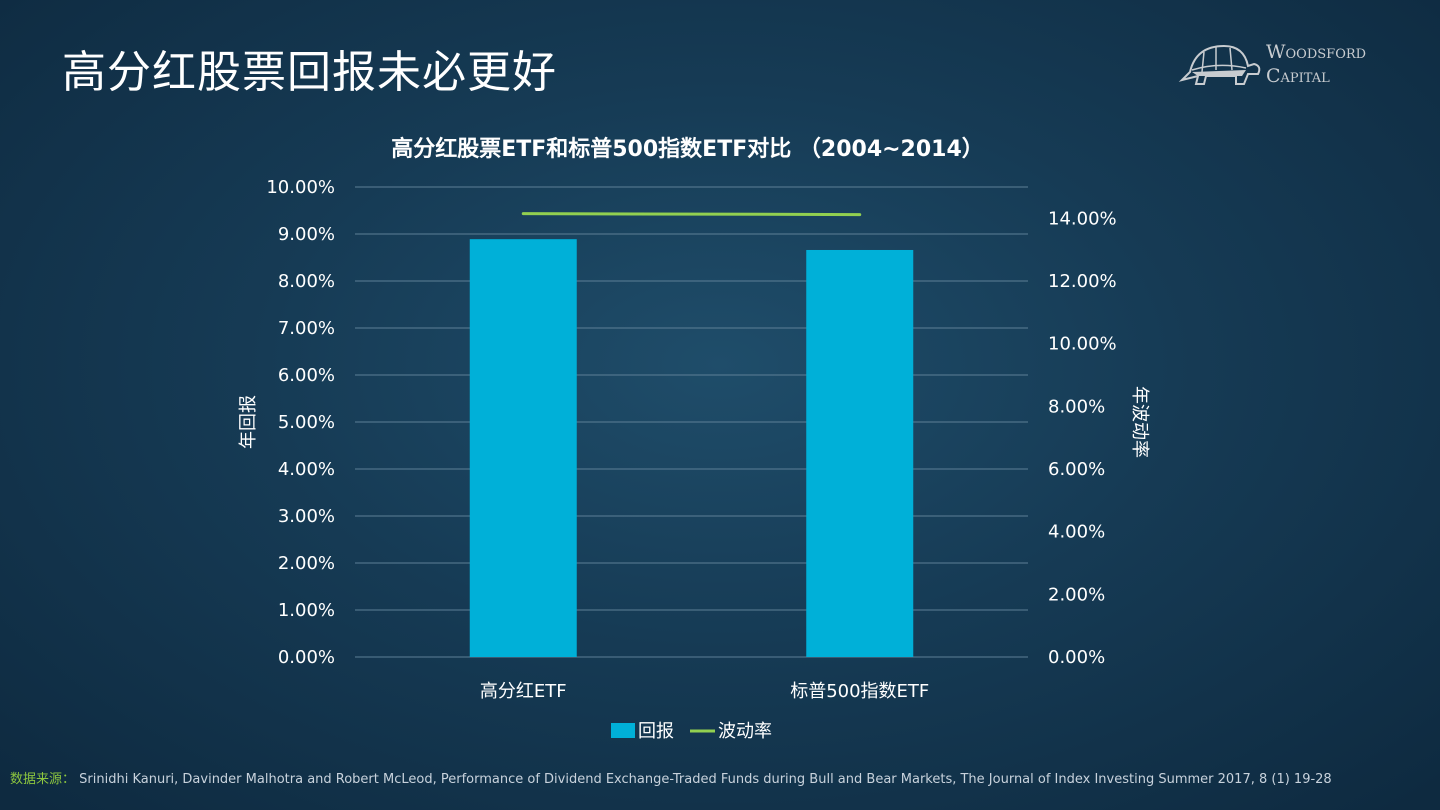 This screenshot has height=810, width=1440. Describe the element at coordinates (1076, 469) in the screenshot. I see `y2-tick-label: 6.00%` at that location.